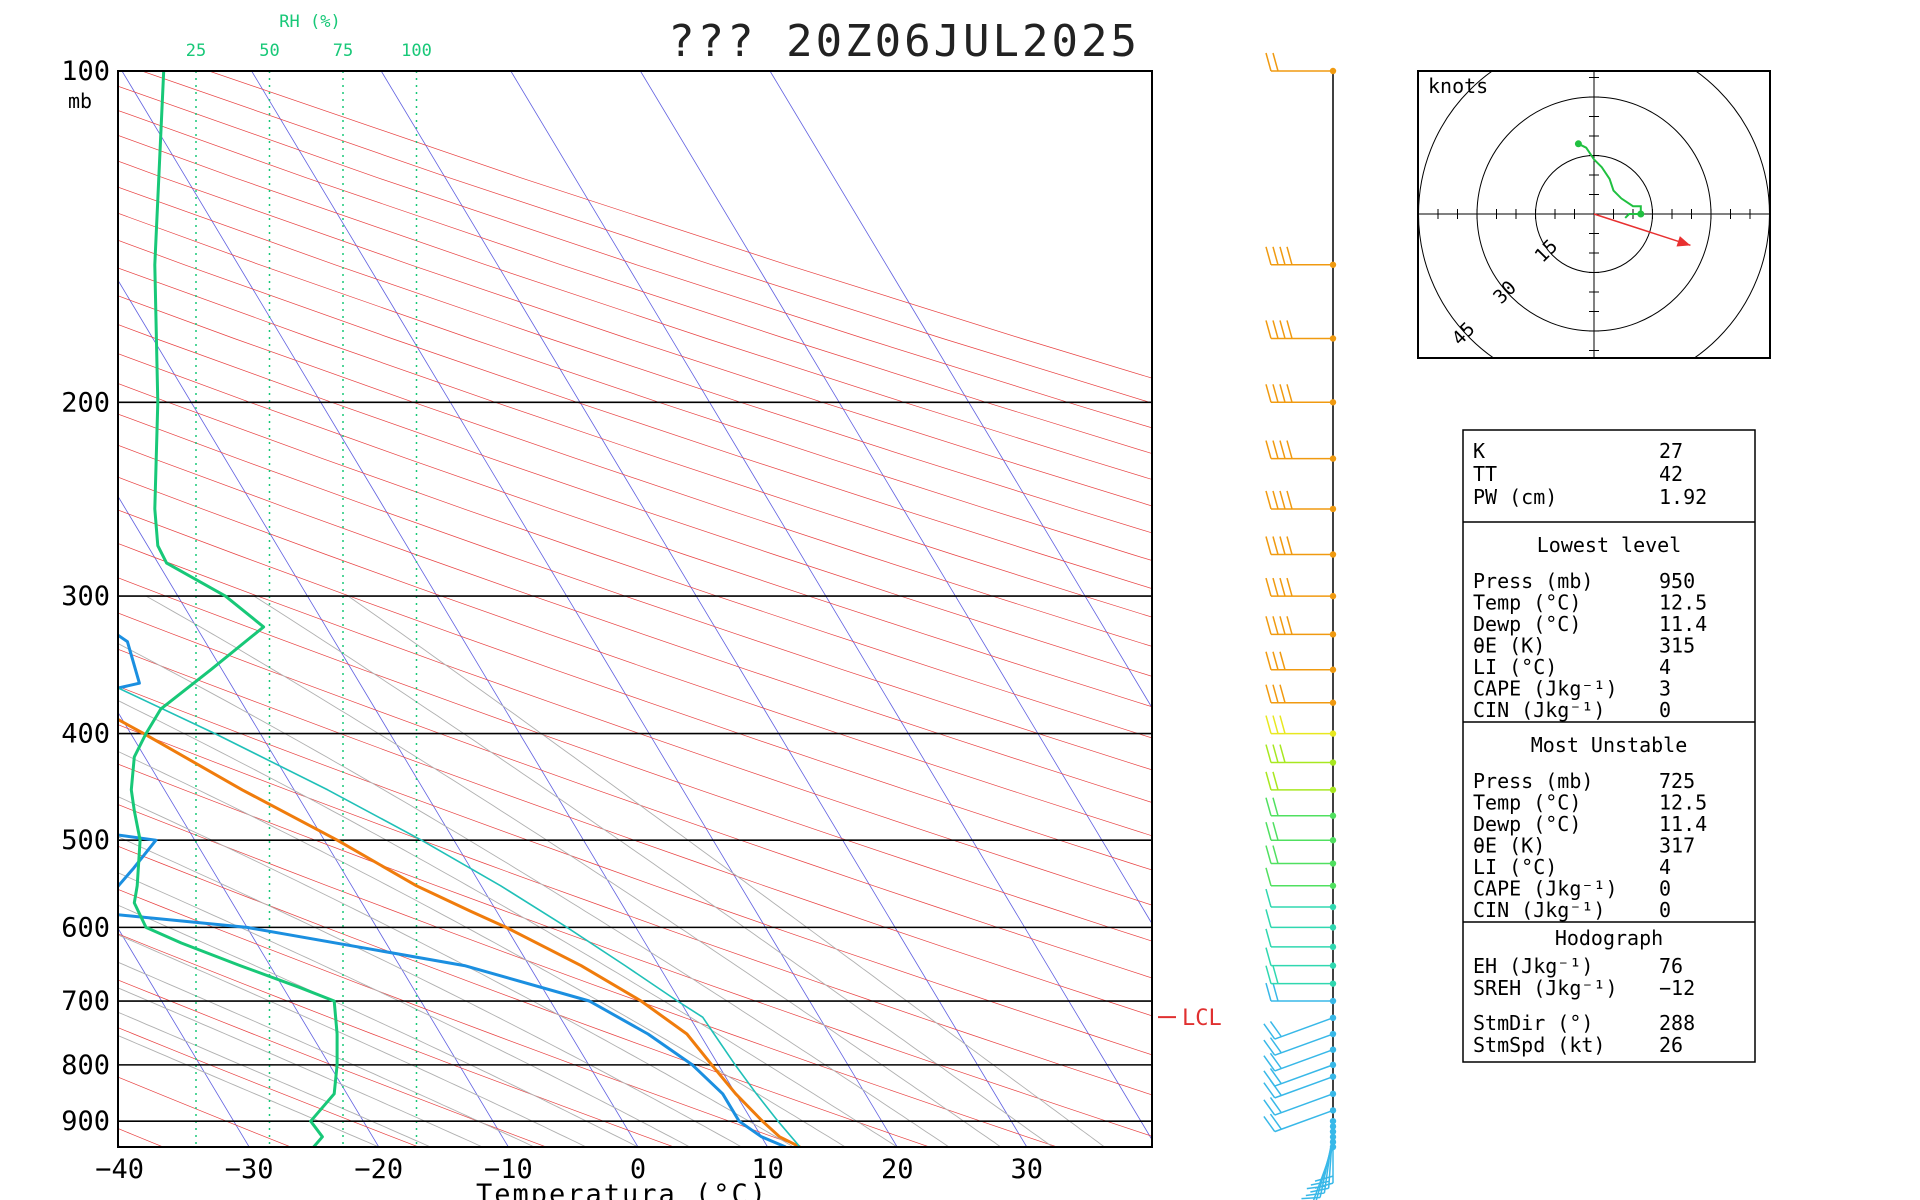 The height and width of the screenshot is (1200, 1920). I want to click on indices-section-heading: Most Unstable, so click(1609, 745).